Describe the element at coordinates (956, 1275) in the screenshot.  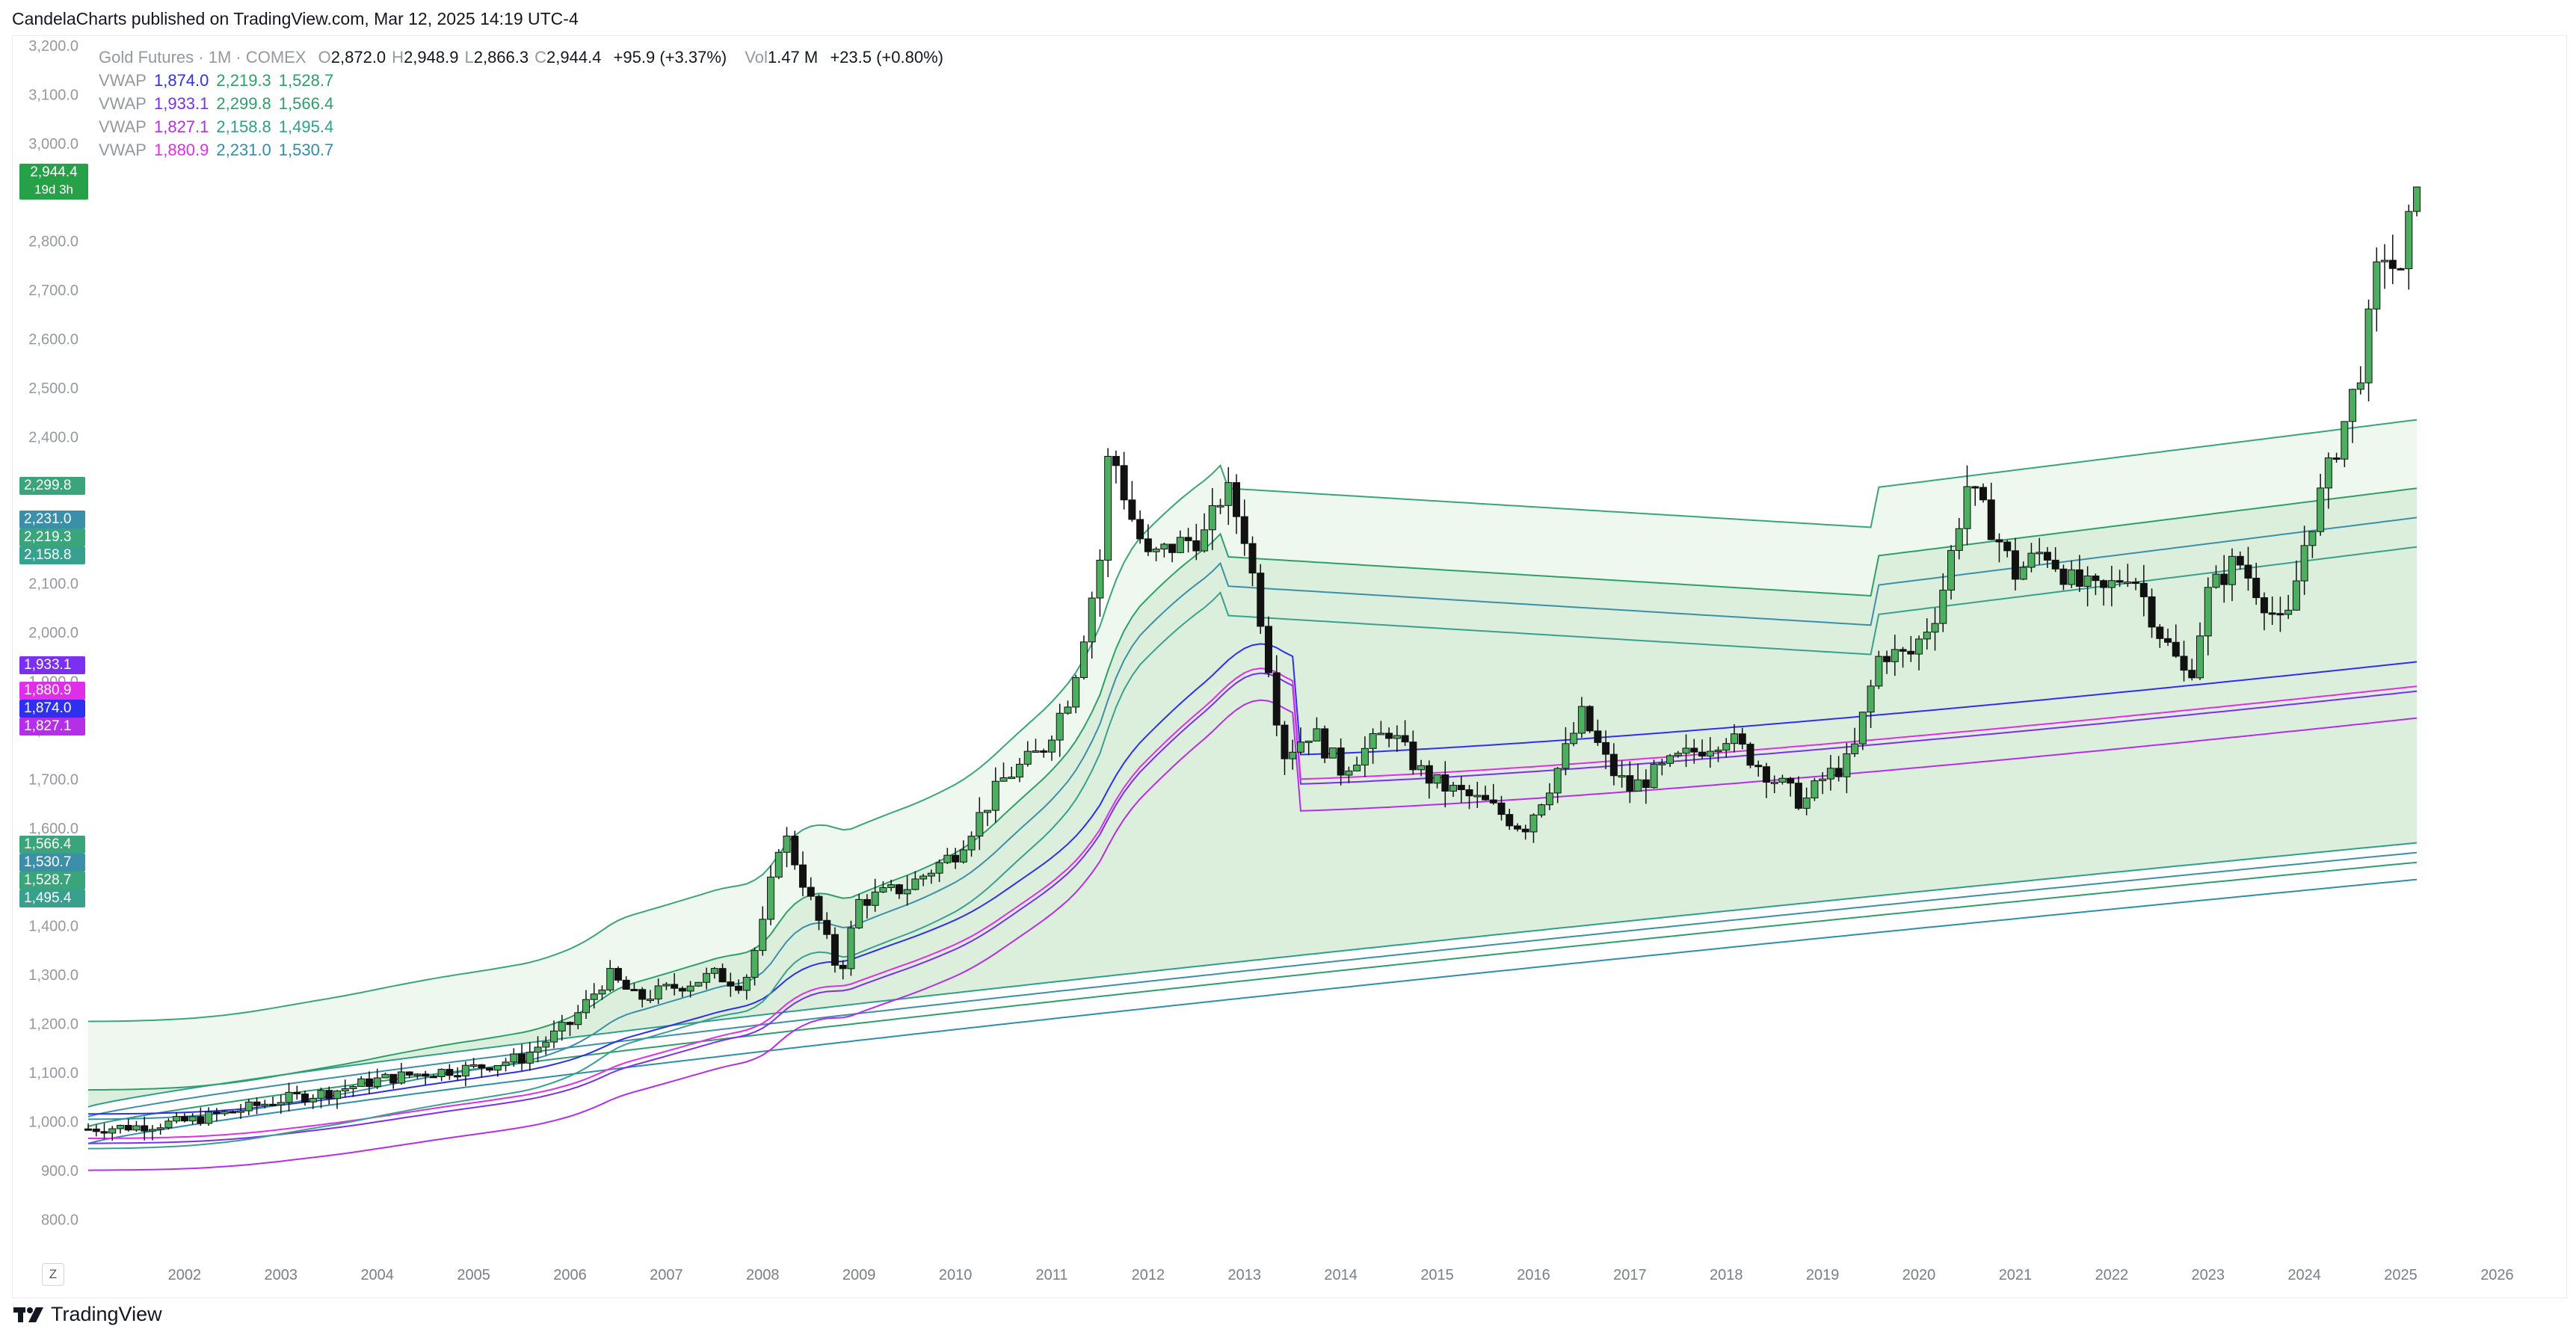
I see `x-tick-label: 2010` at that location.